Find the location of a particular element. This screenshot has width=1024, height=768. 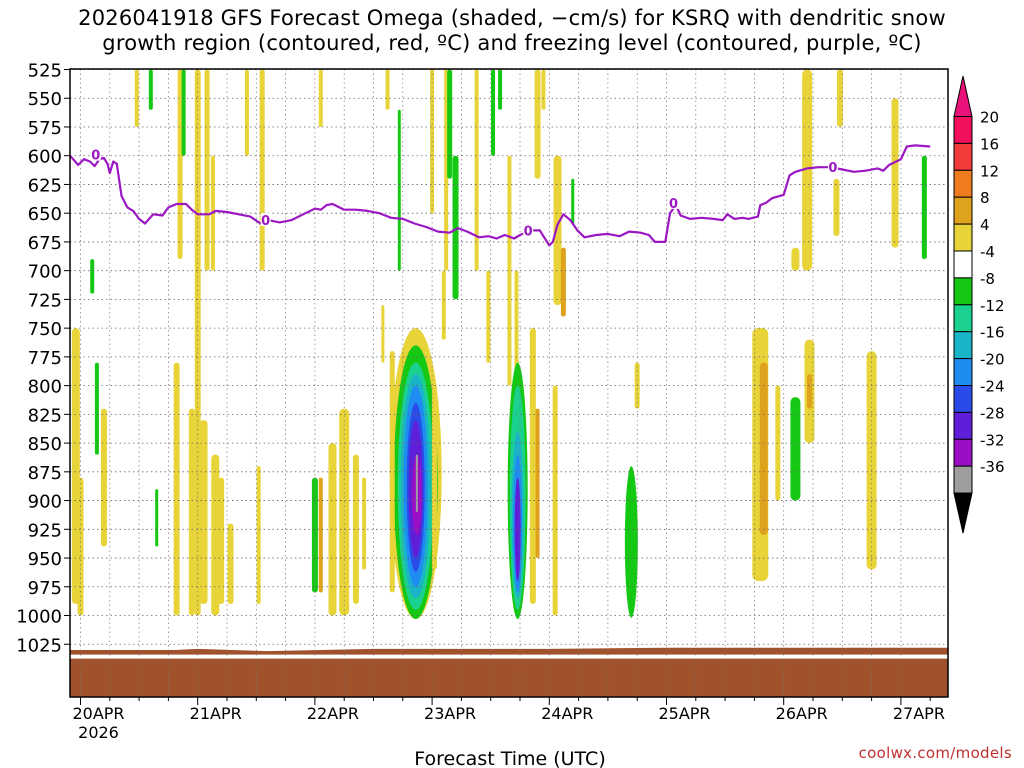

colorbar-label: -32 is located at coordinates (992, 440).